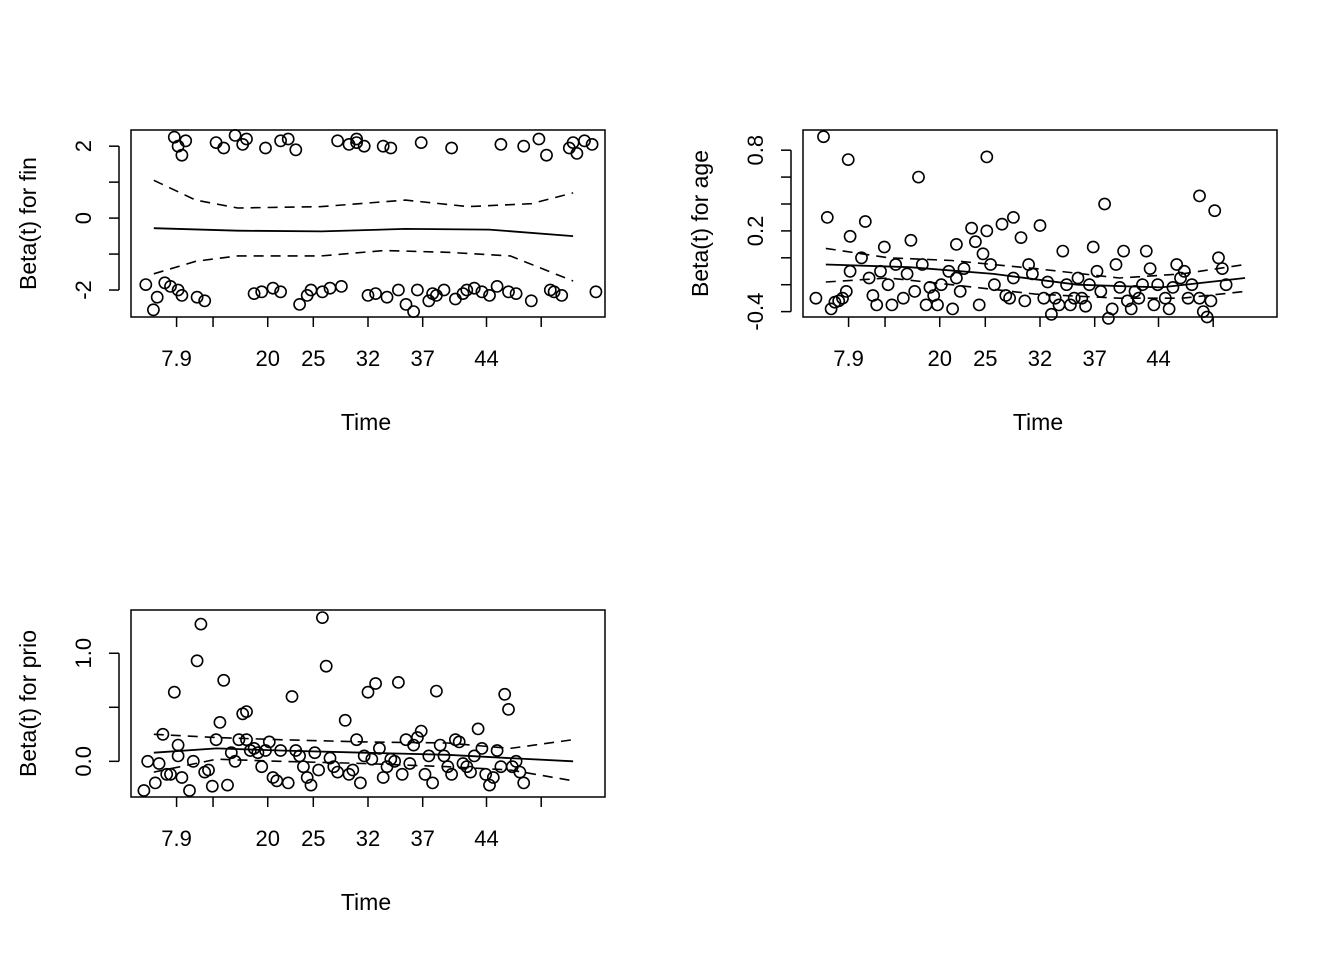  Describe the element at coordinates (368, 223) in the screenshot. I see `plot-frame` at that location.